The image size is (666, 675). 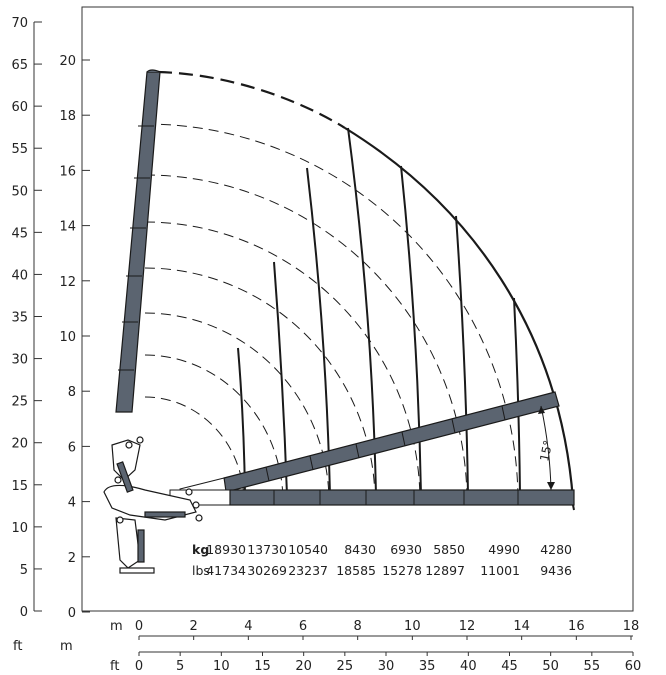 What do you see at coordinates (200, 549) in the screenshot?
I see `kg-label: kg` at bounding box center [200, 549].